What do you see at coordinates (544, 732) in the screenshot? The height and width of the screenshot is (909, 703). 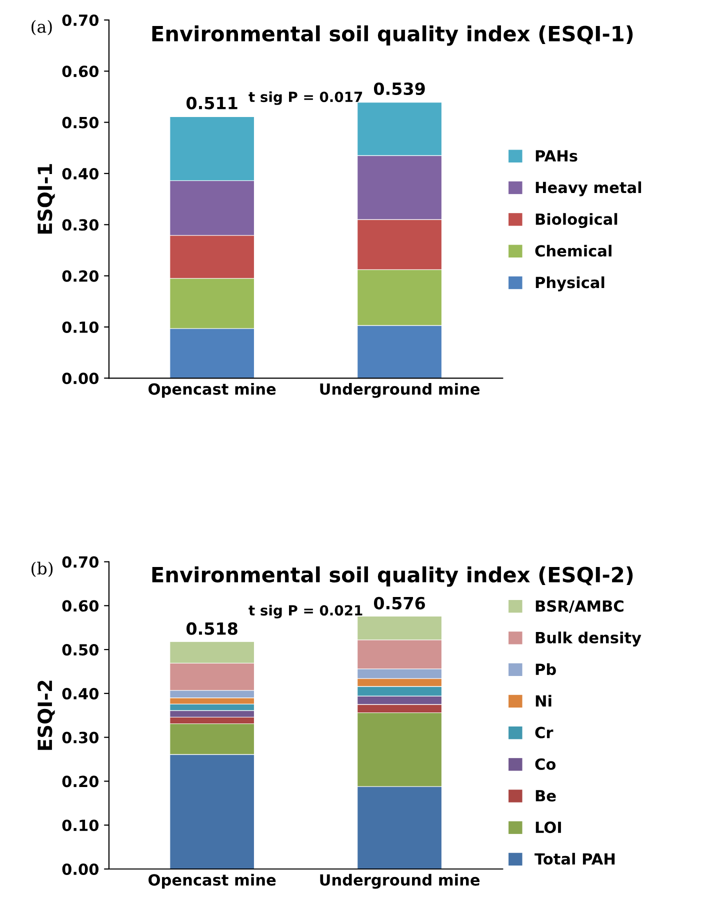 I see `legend-label: Cr` at bounding box center [544, 732].